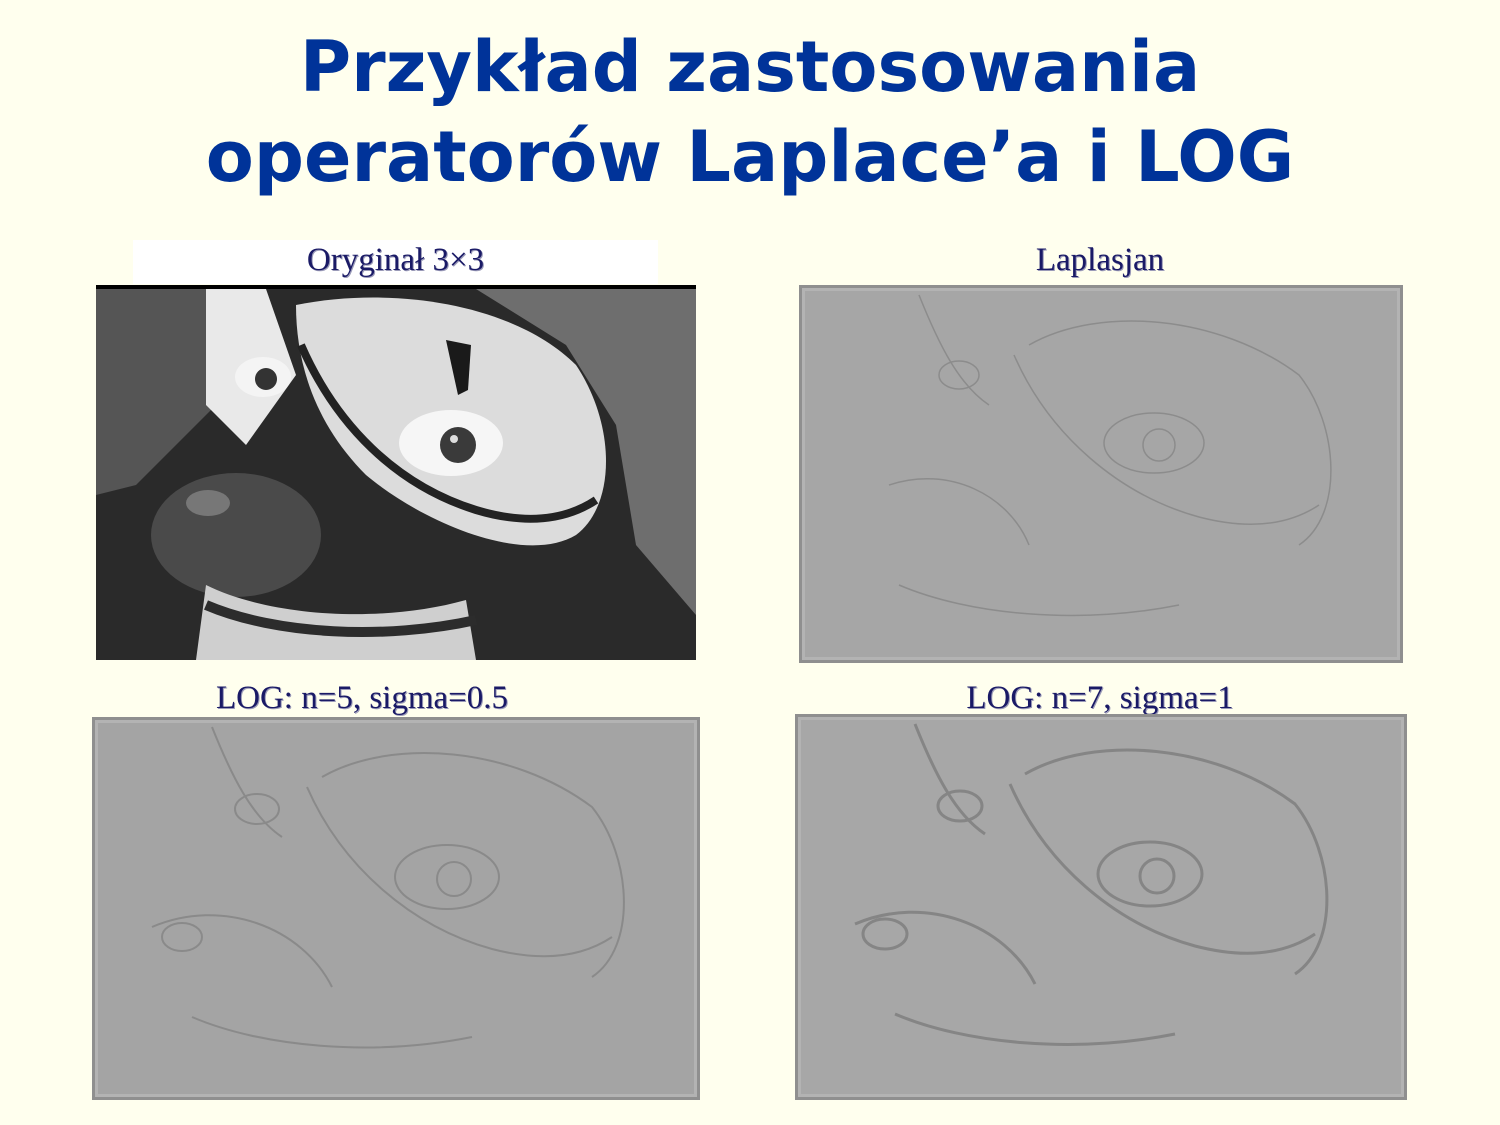 The image size is (1500, 1125). What do you see at coordinates (396, 908) in the screenshot?
I see `log-n5-edge-image` at bounding box center [396, 908].